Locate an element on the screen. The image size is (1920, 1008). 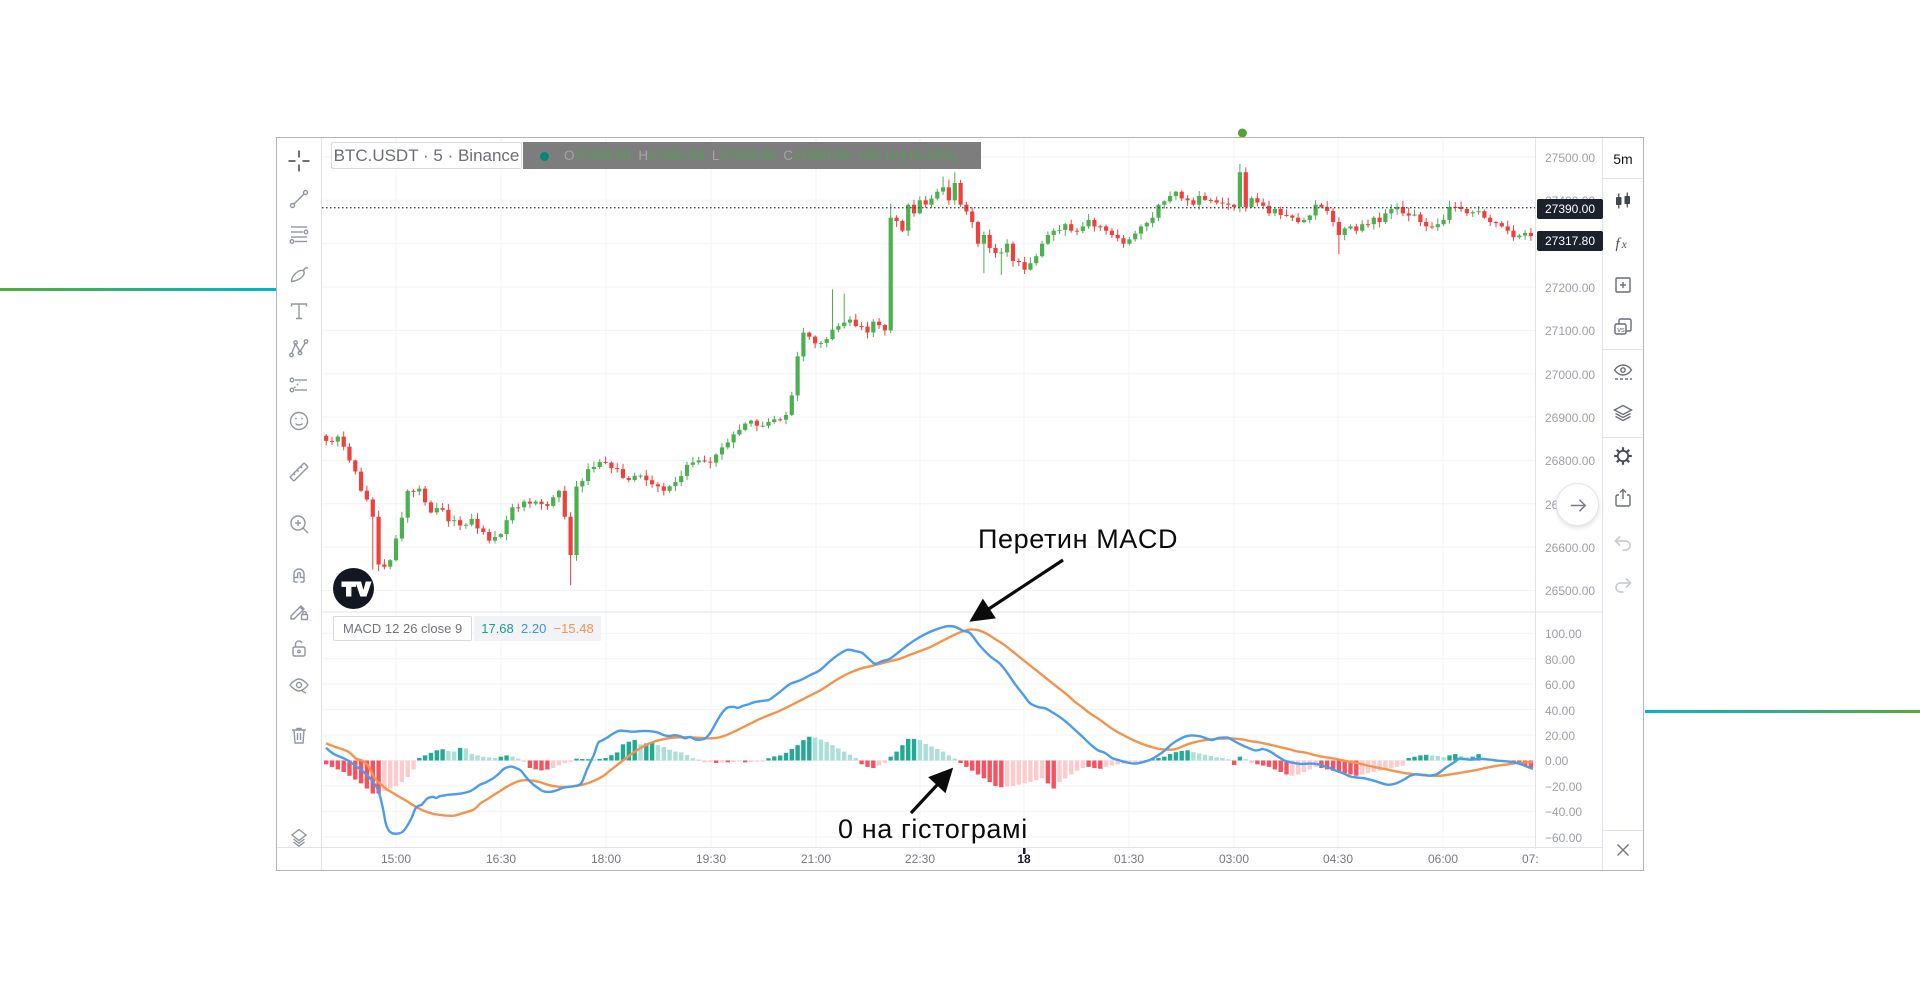
svg-text: vs is located at coordinates (1621, 329).